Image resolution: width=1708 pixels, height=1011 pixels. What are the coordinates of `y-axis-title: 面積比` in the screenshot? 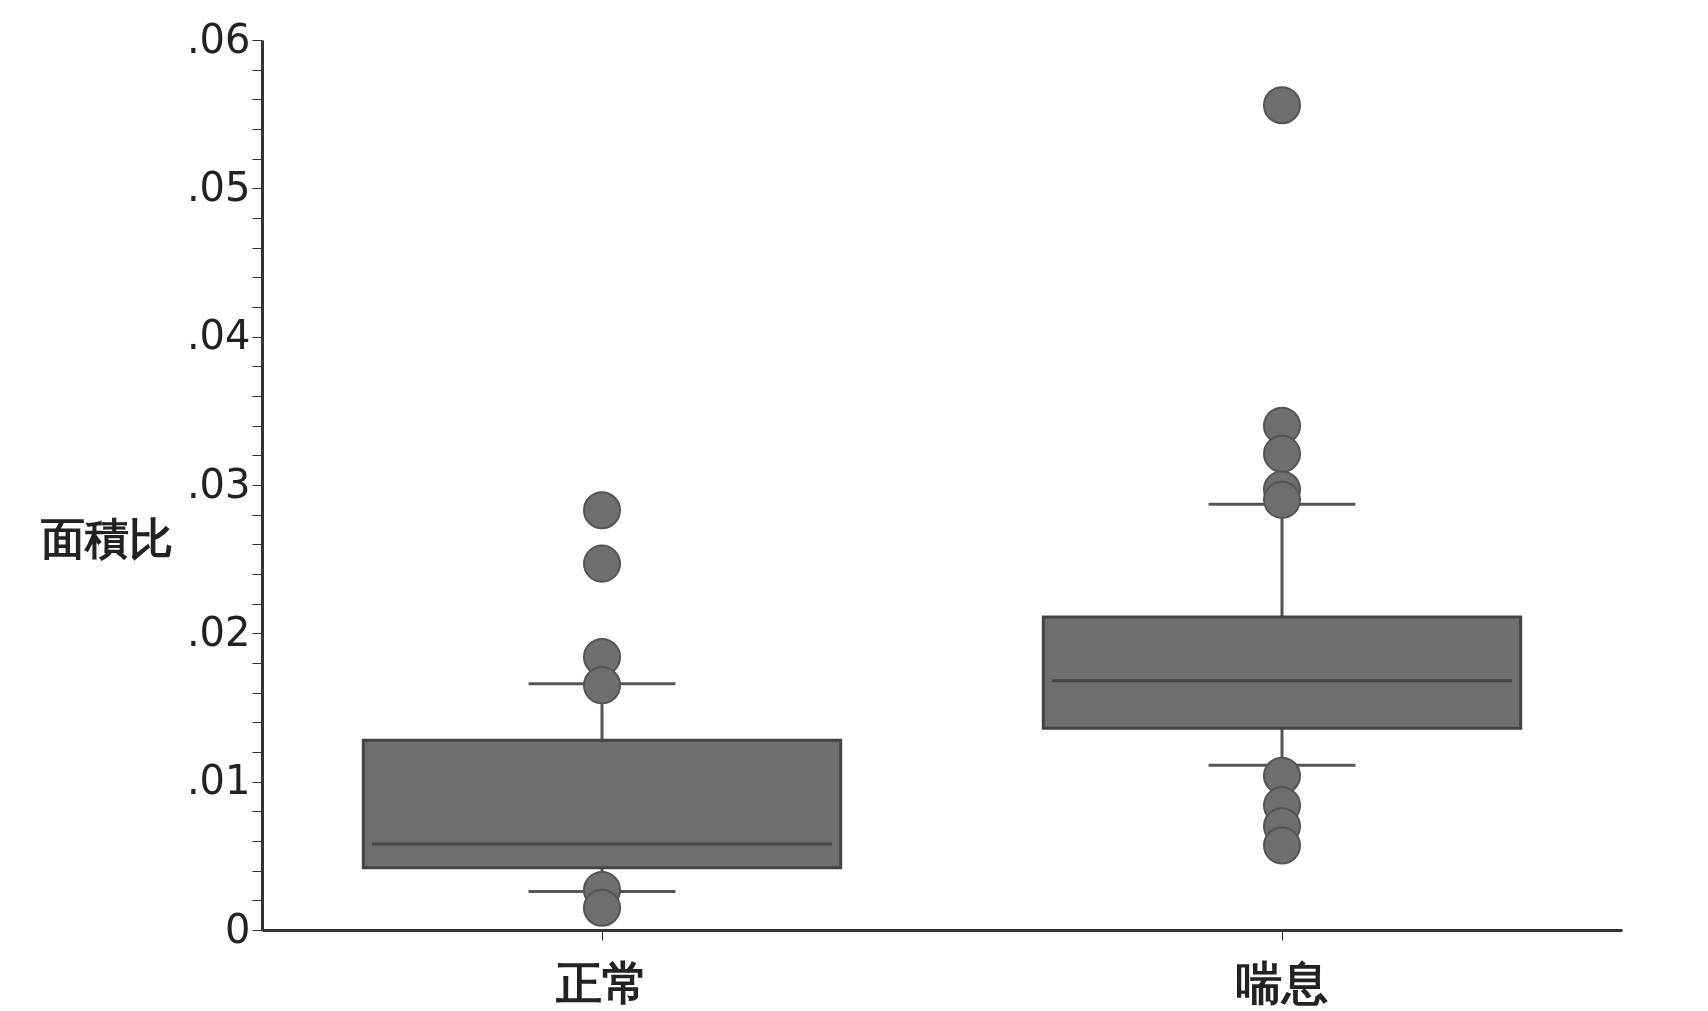 It's located at (106, 538).